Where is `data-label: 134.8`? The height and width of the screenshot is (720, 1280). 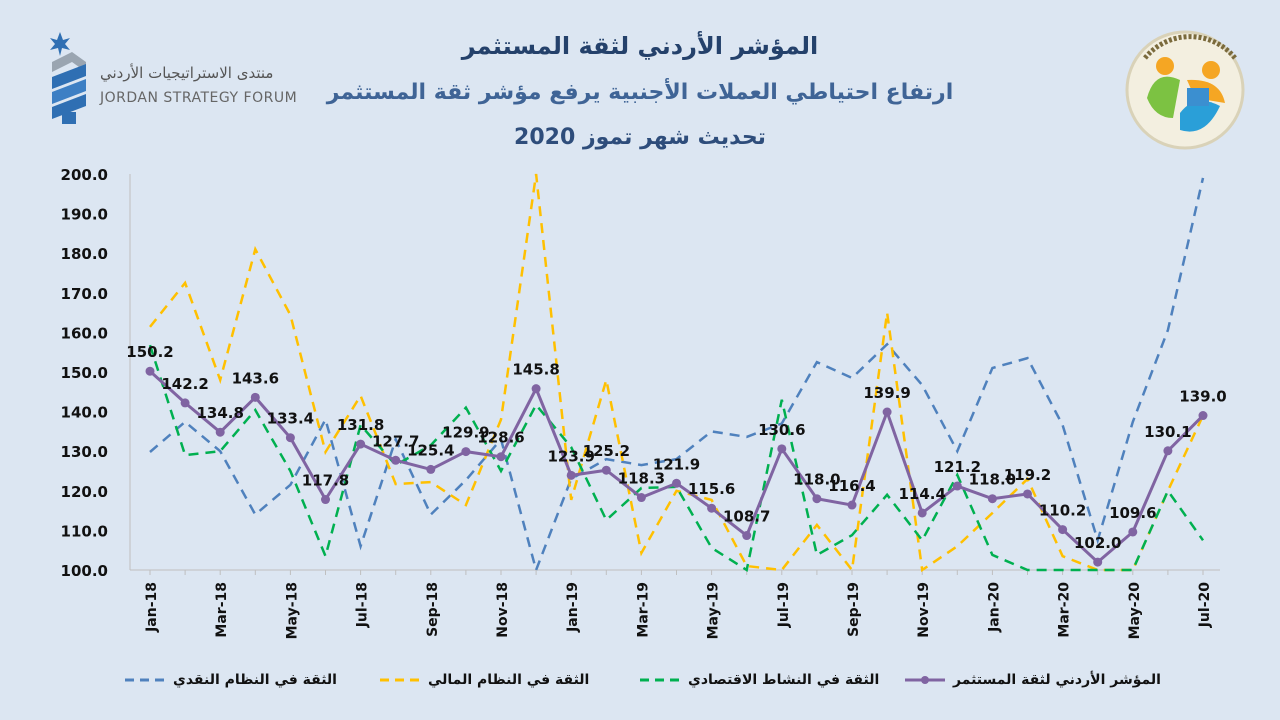
data-label: 134.8 is located at coordinates (219, 413).